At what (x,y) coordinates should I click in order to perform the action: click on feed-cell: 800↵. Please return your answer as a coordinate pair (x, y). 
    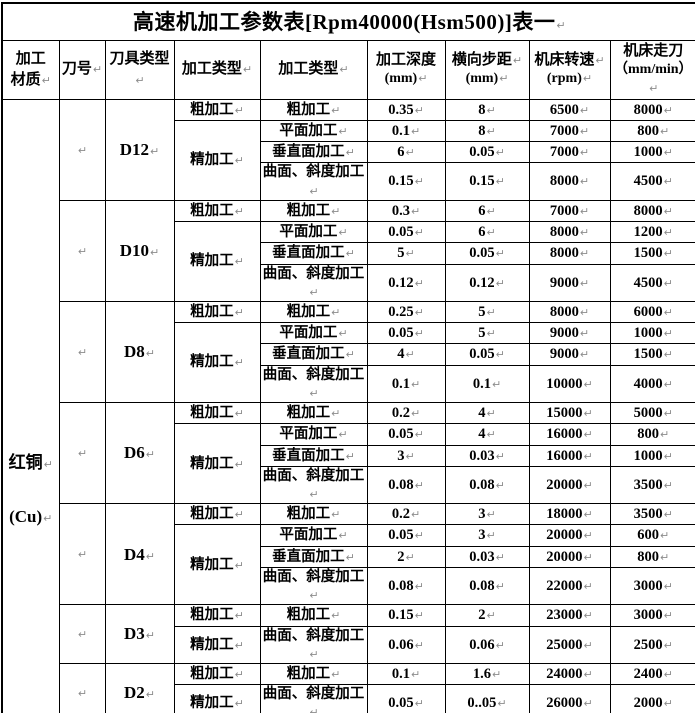
    Looking at the image, I should click on (652, 556).